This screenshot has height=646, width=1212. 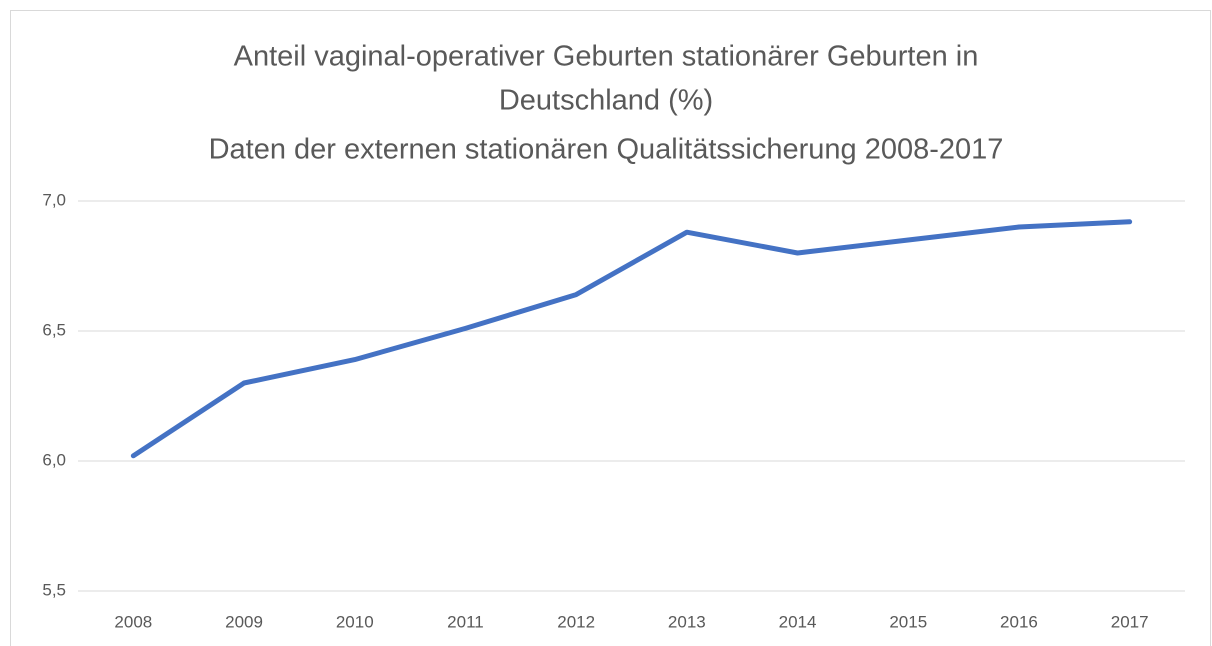 I want to click on x-tick-label: 2008, so click(x=133, y=621).